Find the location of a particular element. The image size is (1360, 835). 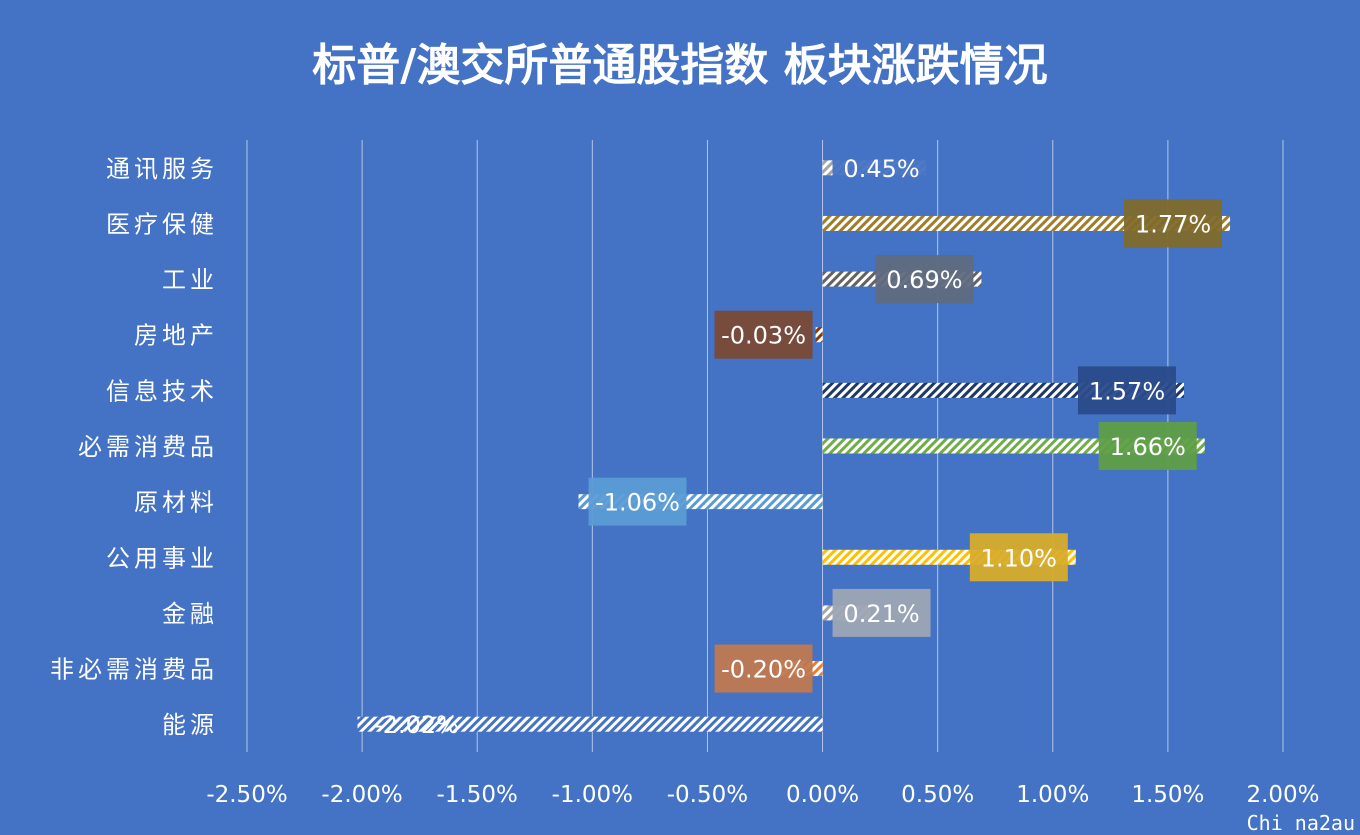

data-label: -0.20% is located at coordinates (763, 670).